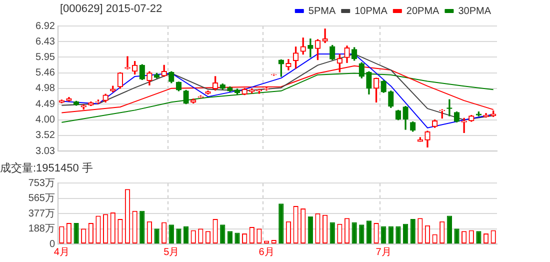 Image resolution: width=550 pixels, height=262 pixels. Describe the element at coordinates (41, 183) in the screenshot. I see `y-tick-label: 753万` at that location.